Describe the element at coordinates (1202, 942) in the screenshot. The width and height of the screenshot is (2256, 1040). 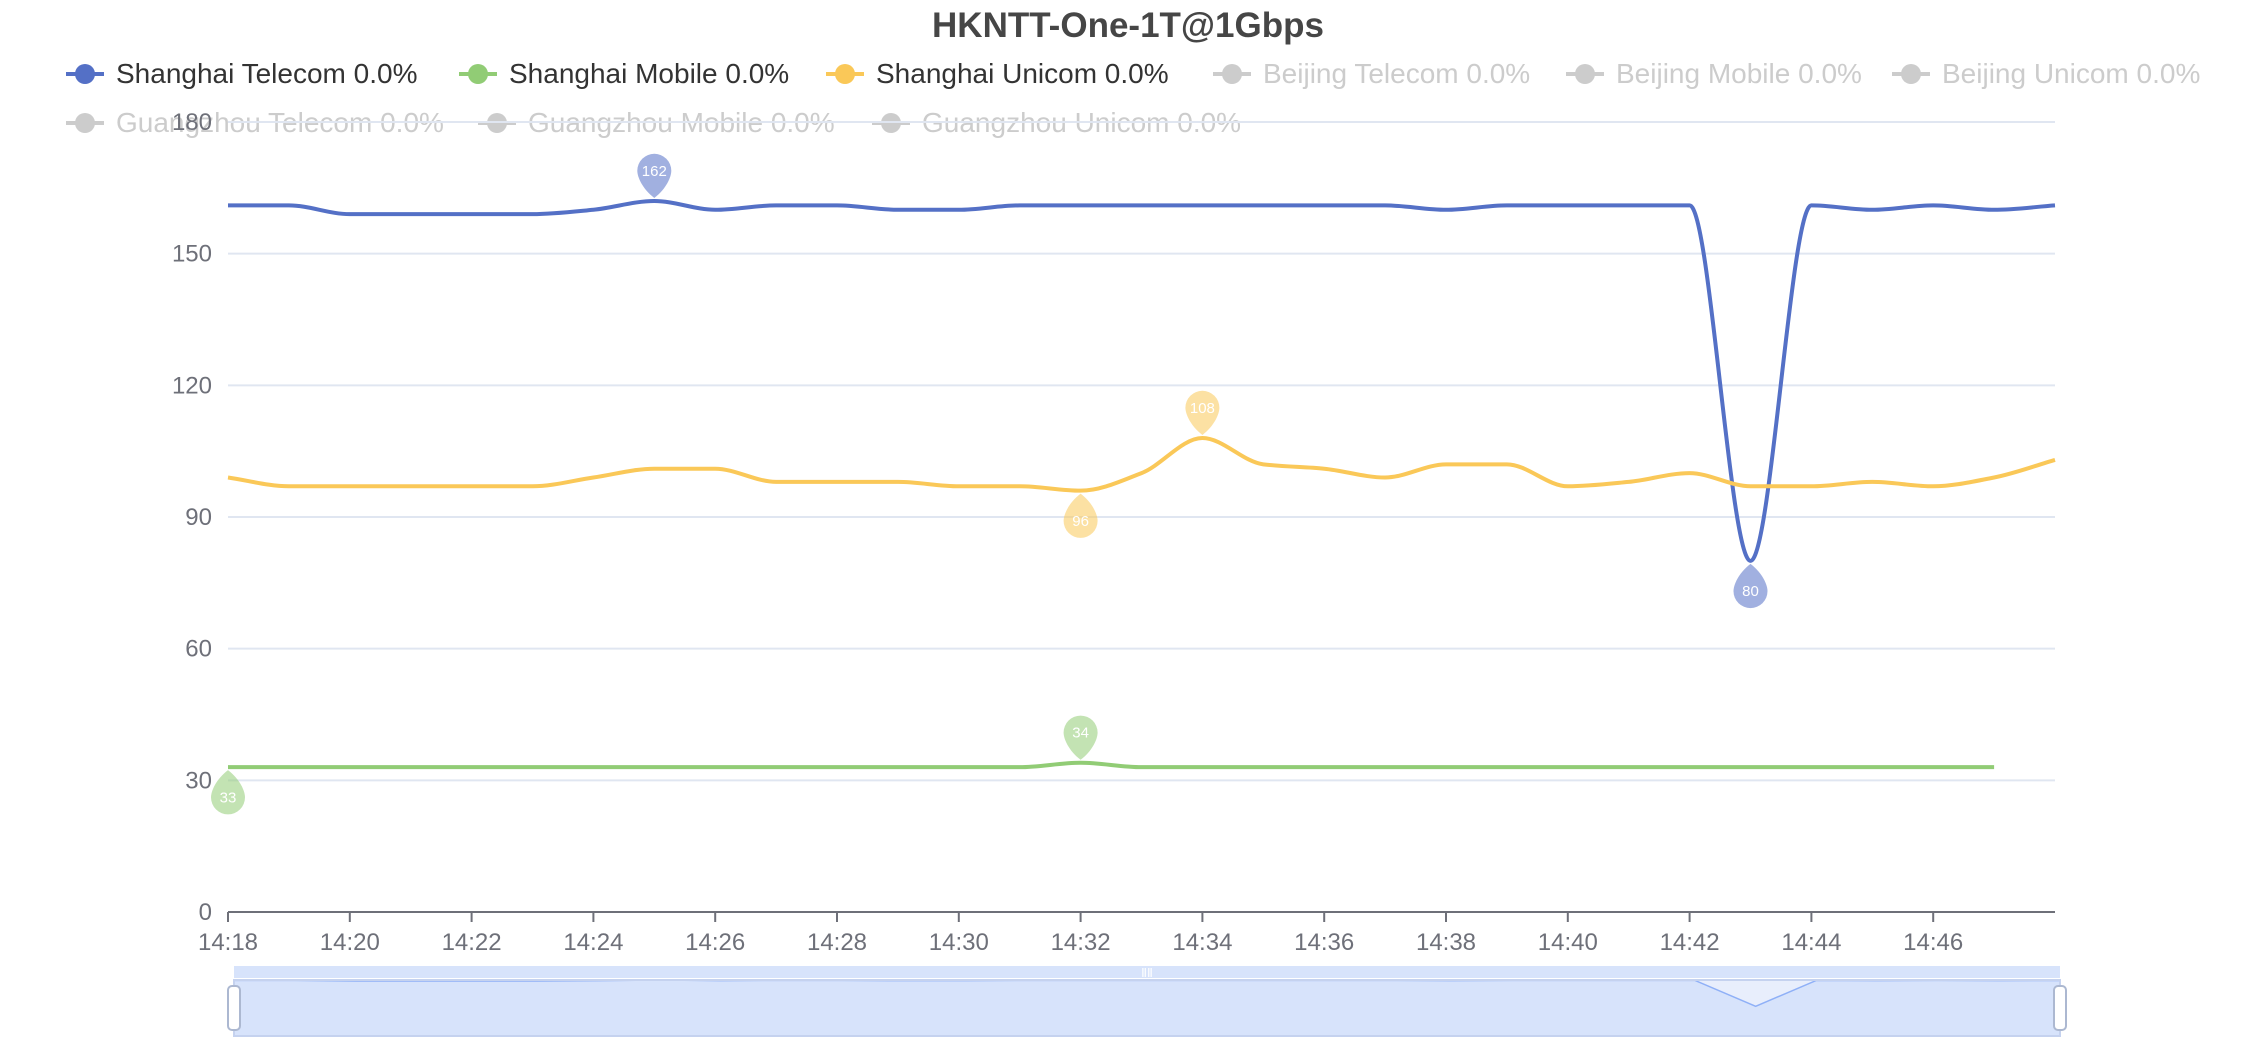
I see `x-tick-label: 14:34` at that location.